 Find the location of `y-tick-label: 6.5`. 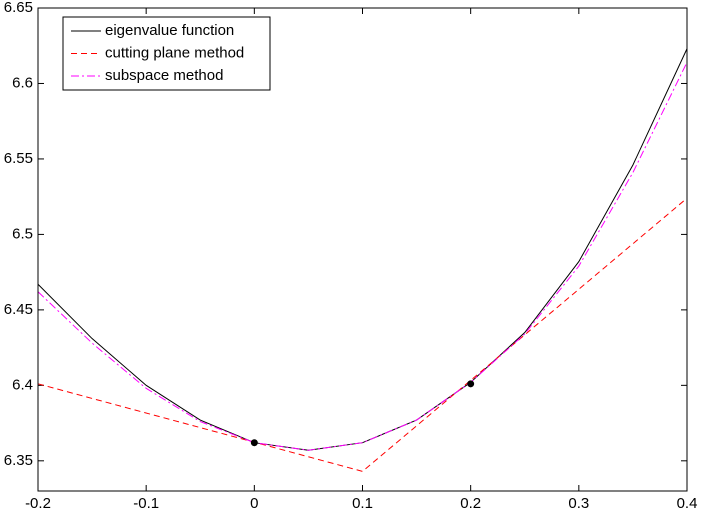

y-tick-label: 6.5 is located at coordinates (22, 233).